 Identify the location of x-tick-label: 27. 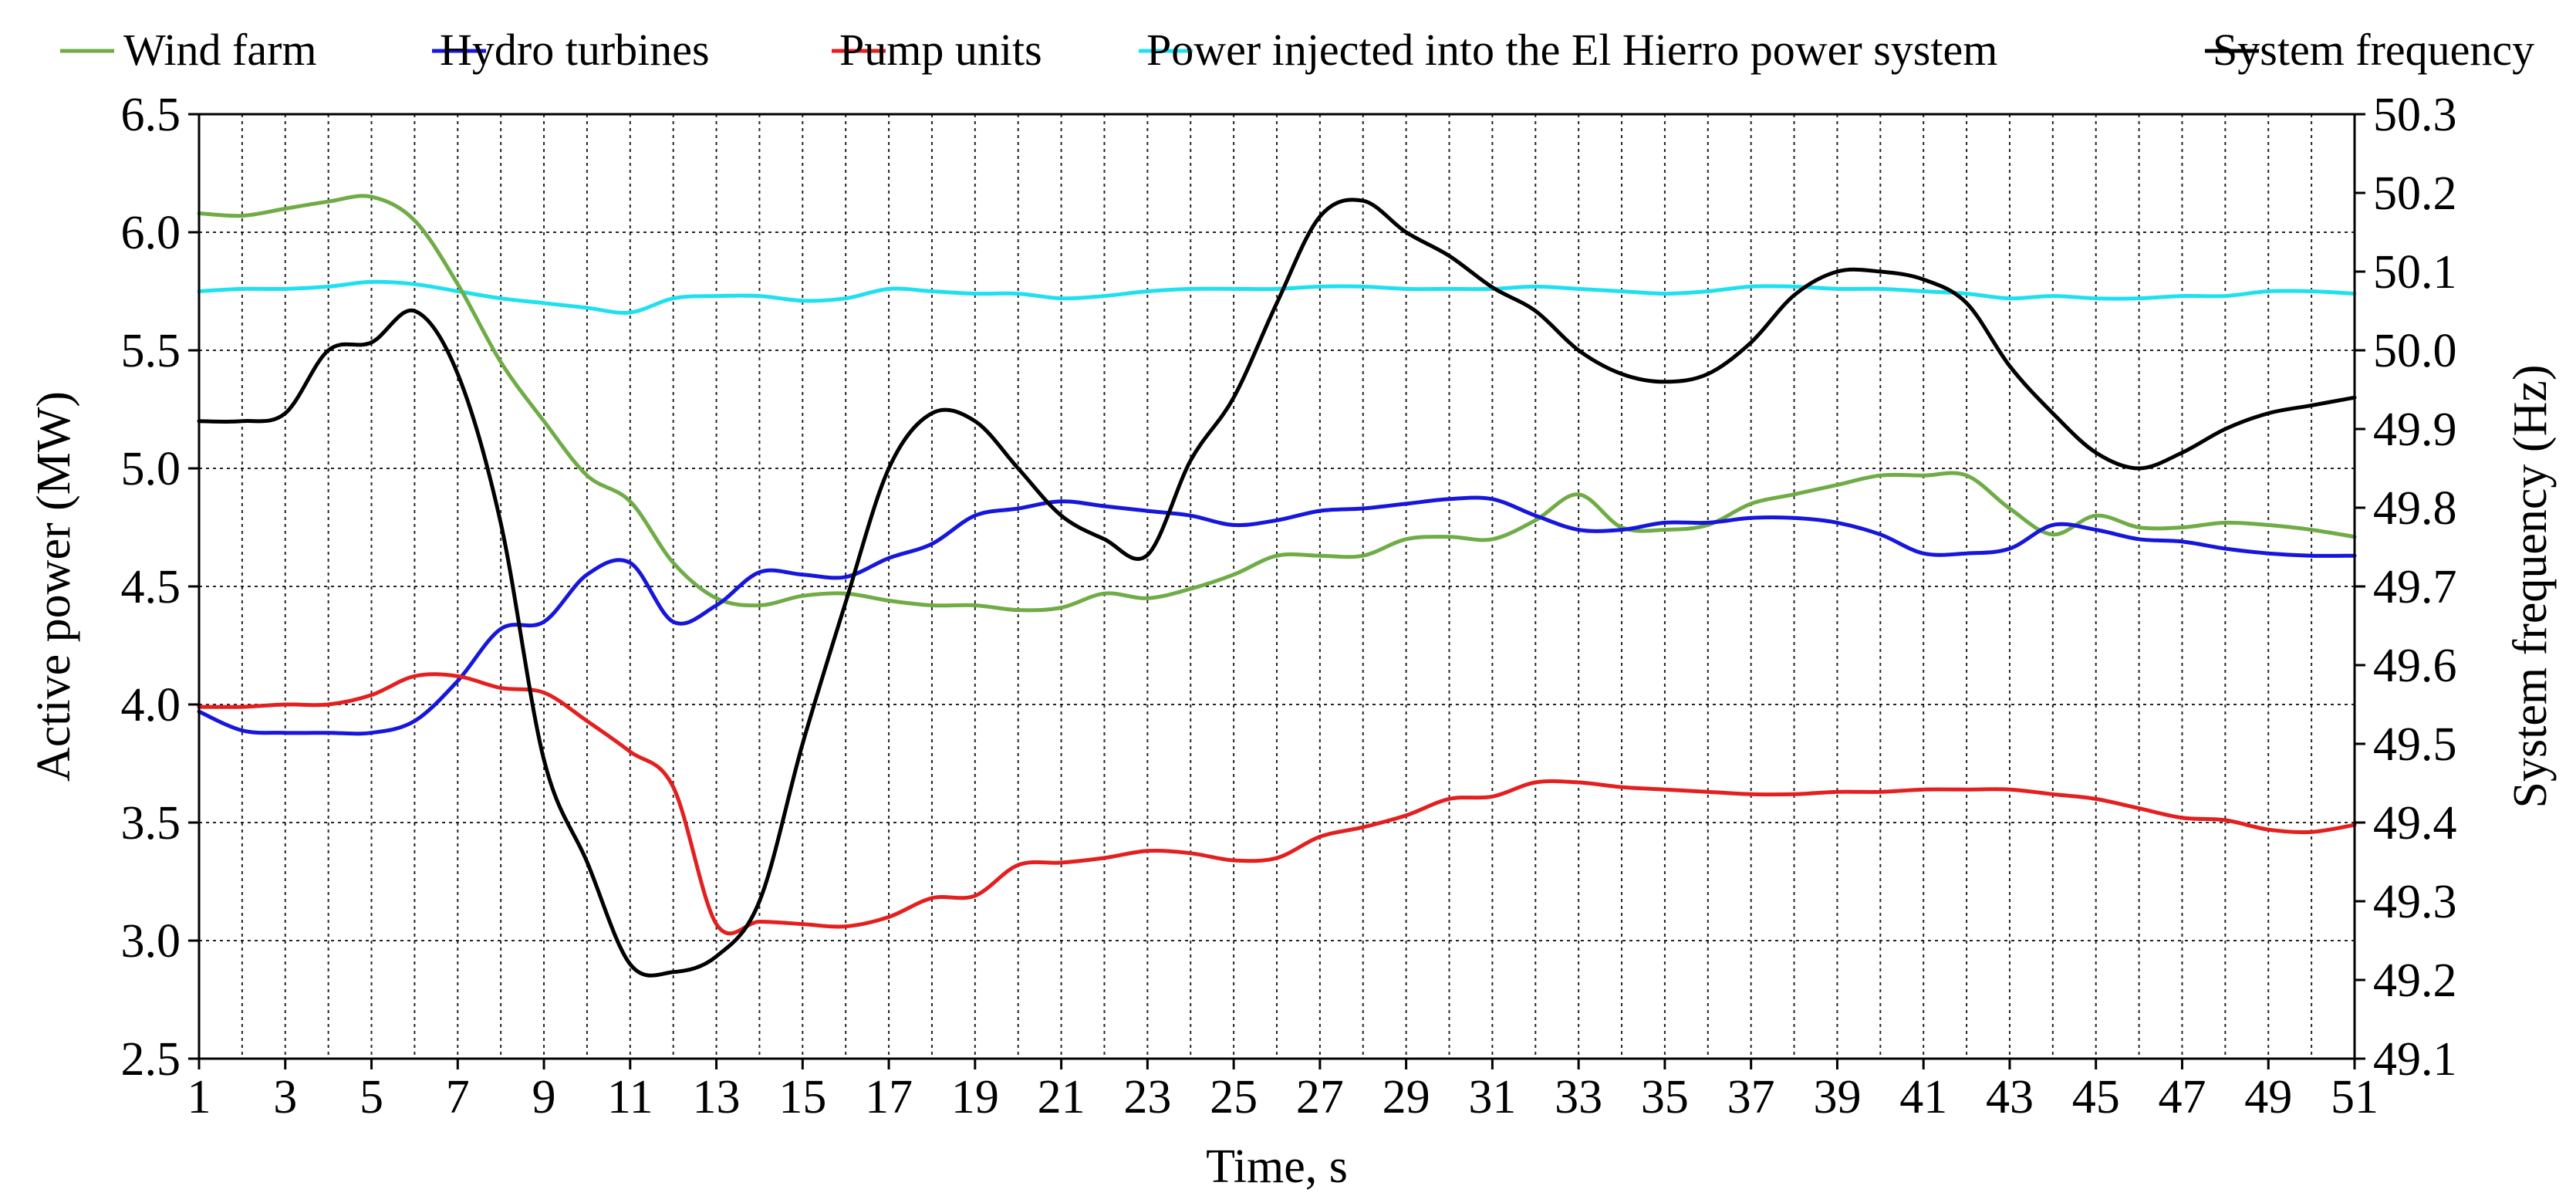
(1320, 1097).